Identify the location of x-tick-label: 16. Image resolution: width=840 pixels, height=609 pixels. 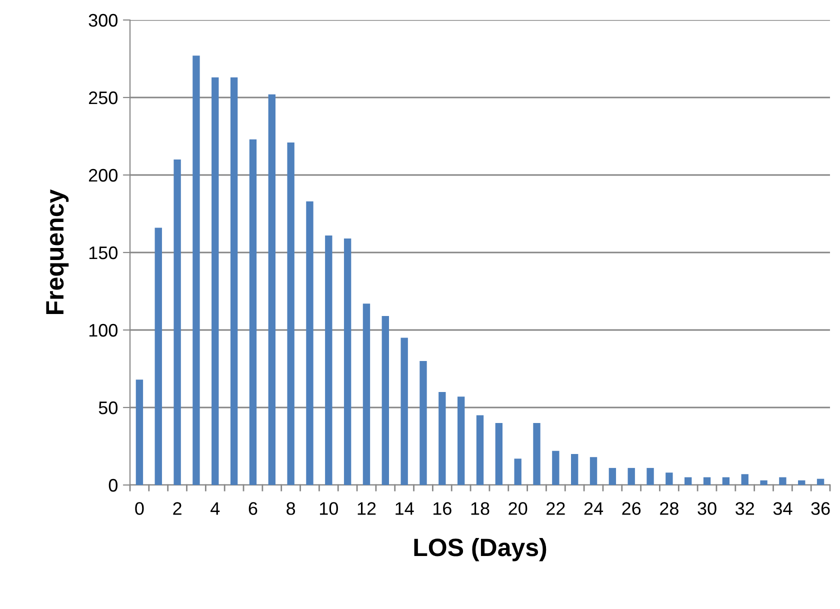
(443, 508).